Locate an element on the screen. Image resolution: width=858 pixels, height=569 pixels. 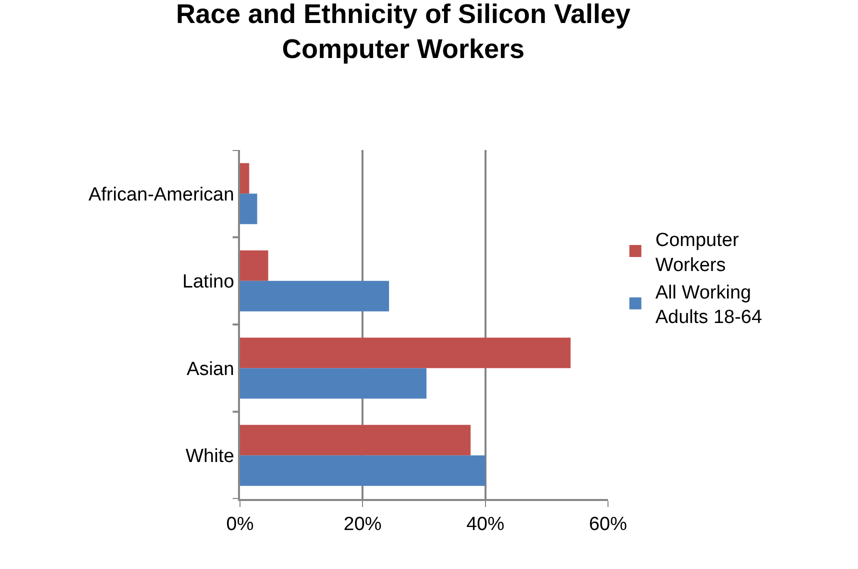
legend-label: All Working Adults 18-64 is located at coordinates (708, 305).